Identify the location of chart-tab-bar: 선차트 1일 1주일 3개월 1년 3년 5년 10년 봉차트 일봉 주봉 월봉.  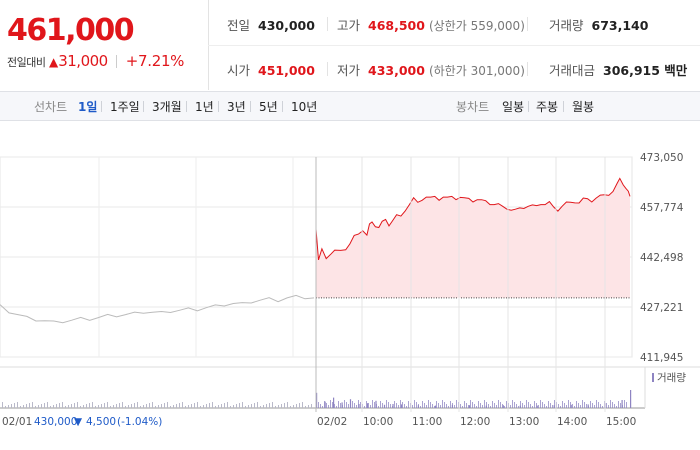
(350, 106).